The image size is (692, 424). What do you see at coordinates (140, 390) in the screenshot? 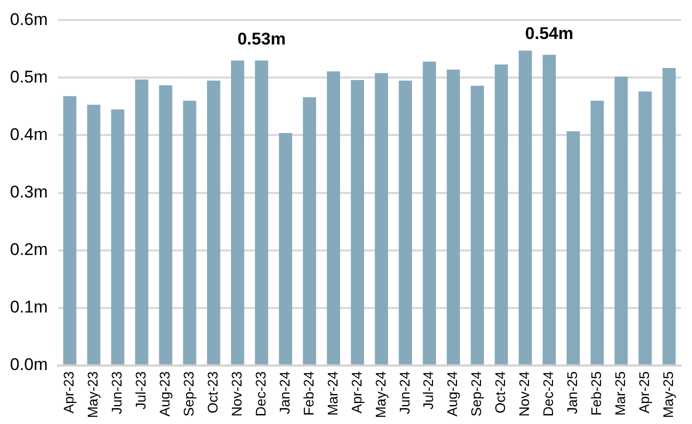
I see `x-tick-label: Jul-23` at bounding box center [140, 390].